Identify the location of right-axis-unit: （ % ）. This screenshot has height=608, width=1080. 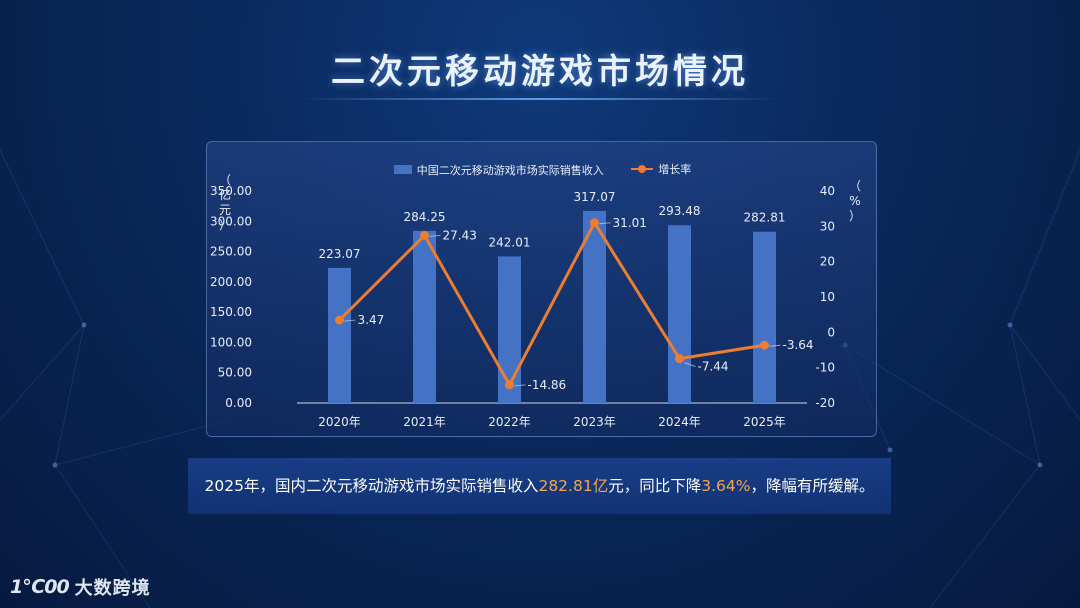
(855, 201).